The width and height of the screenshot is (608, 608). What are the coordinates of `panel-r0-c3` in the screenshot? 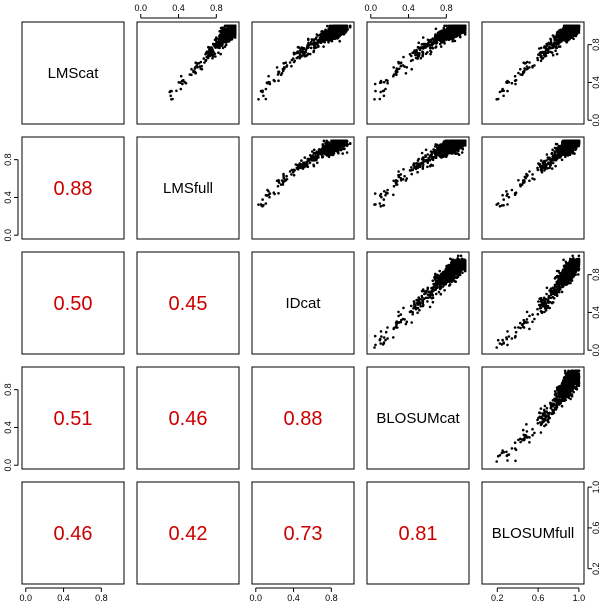 It's located at (418, 73).